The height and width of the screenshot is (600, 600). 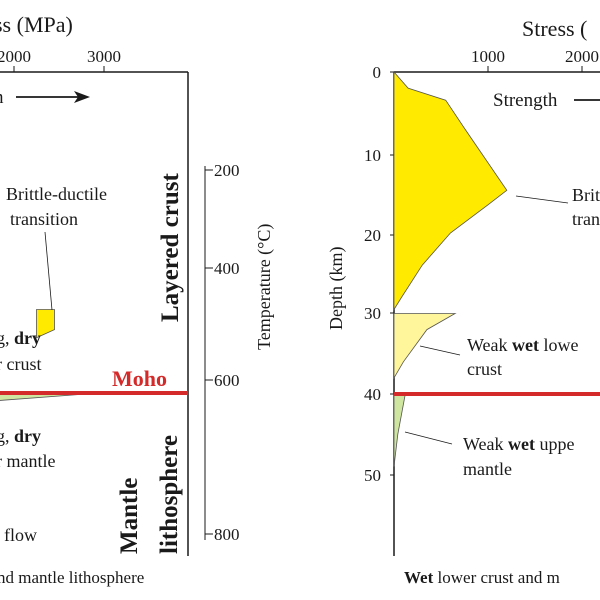 What do you see at coordinates (20, 535) in the screenshot?
I see `left-flow-label: flow` at bounding box center [20, 535].